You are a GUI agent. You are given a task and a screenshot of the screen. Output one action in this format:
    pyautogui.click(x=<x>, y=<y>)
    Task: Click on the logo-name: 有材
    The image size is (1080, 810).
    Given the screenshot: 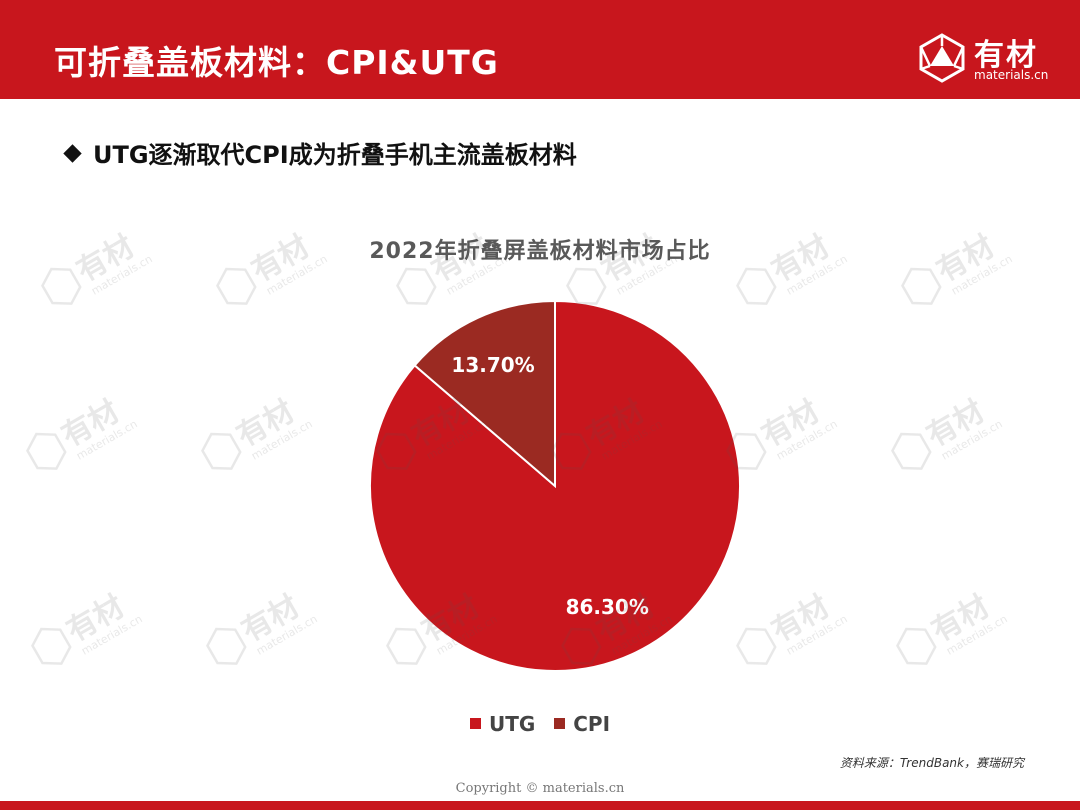 What is the action you would take?
    pyautogui.click(x=1006, y=55)
    